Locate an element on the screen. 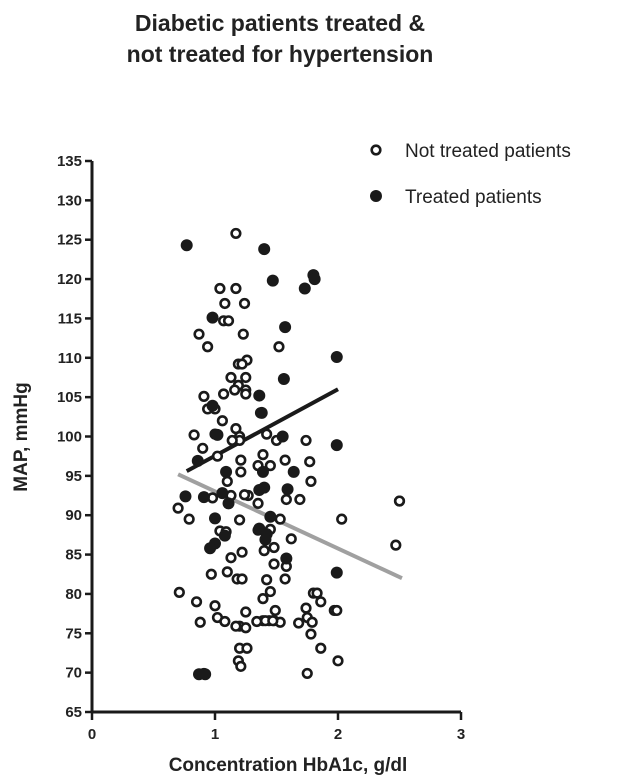 The width and height of the screenshot is (618, 781). y-tick-label: 100 is located at coordinates (69, 437).